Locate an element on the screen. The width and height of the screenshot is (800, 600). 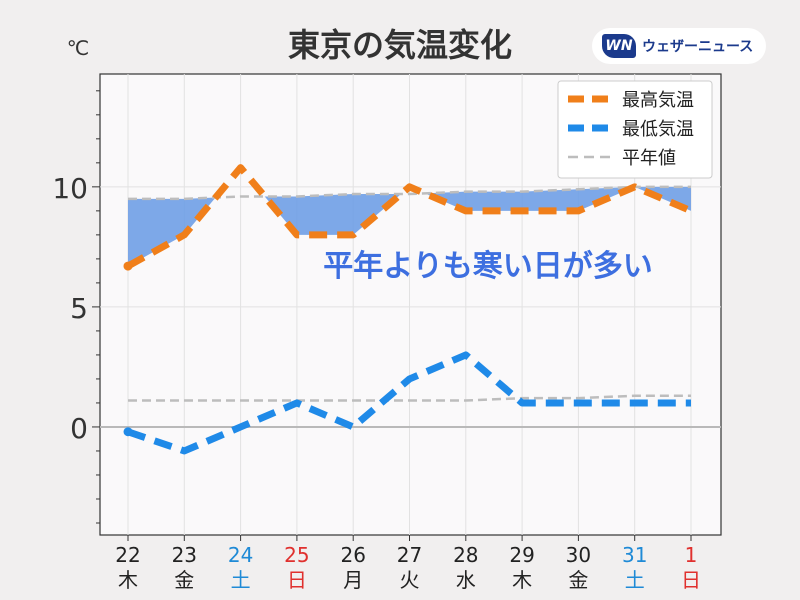
legend-label: 最高気温 is located at coordinates (658, 100).